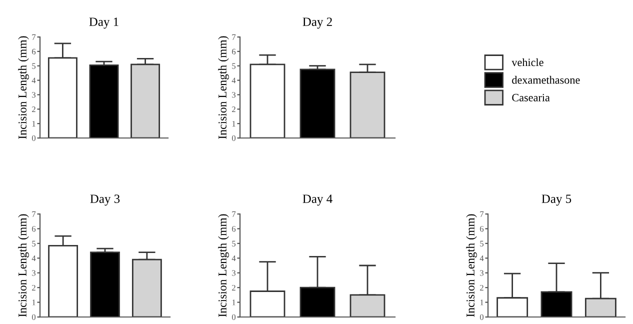 This screenshot has height=324, width=633. Describe the element at coordinates (105, 200) in the screenshot. I see `chart-title: Day 3` at that location.